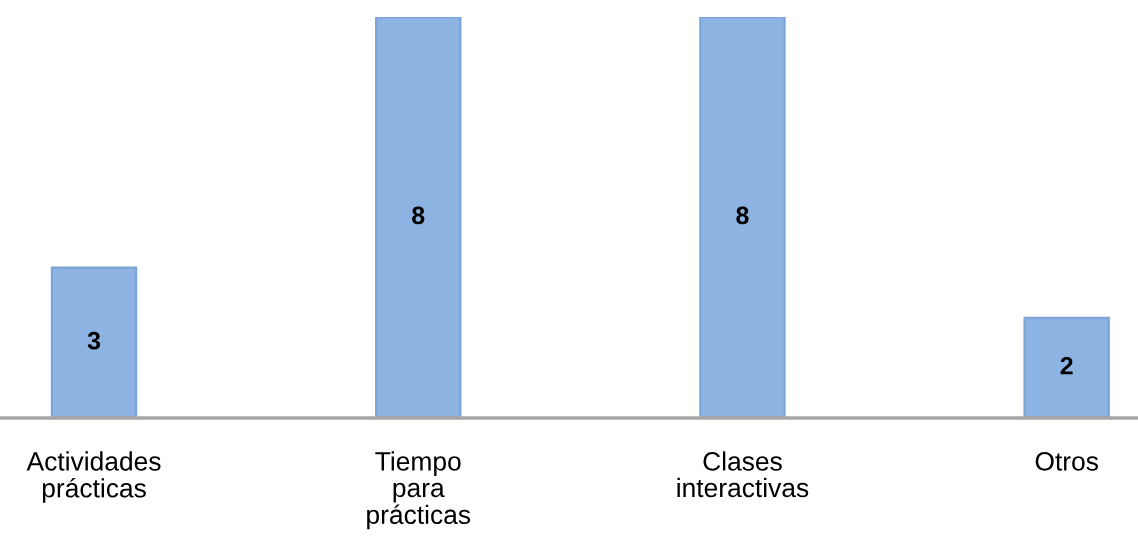 The height and width of the screenshot is (546, 1138). I want to click on x-tick-label: Actividades prácticas, so click(93, 477).